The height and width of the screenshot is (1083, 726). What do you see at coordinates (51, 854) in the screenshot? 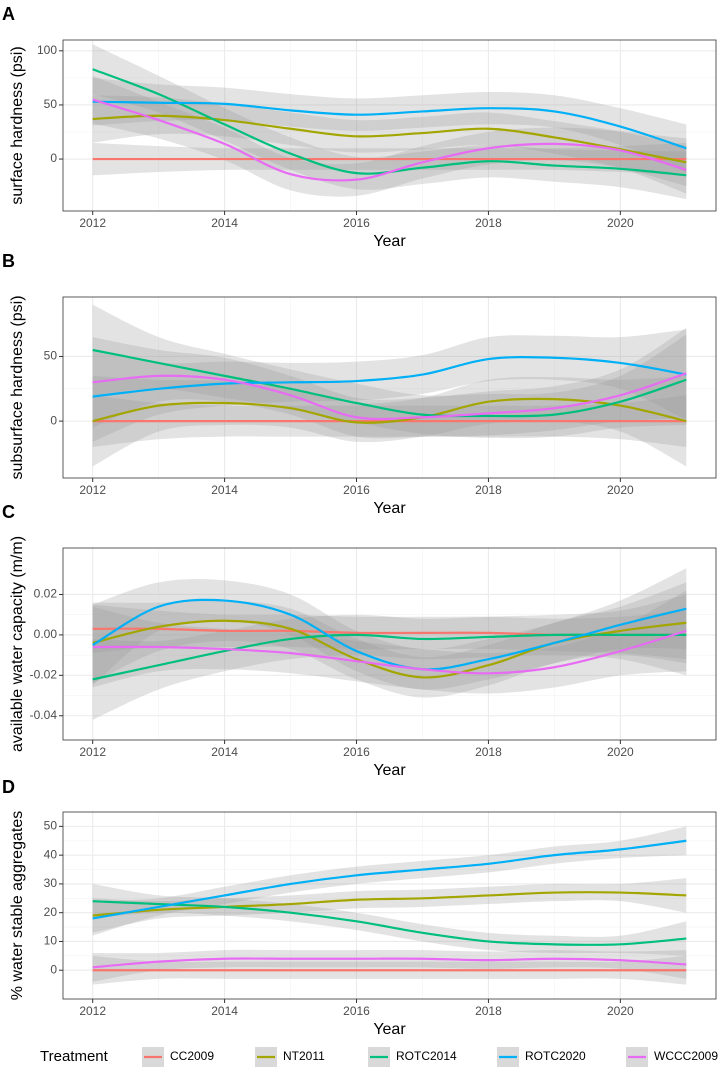
I see `y-tick-label: 40` at bounding box center [51, 854].